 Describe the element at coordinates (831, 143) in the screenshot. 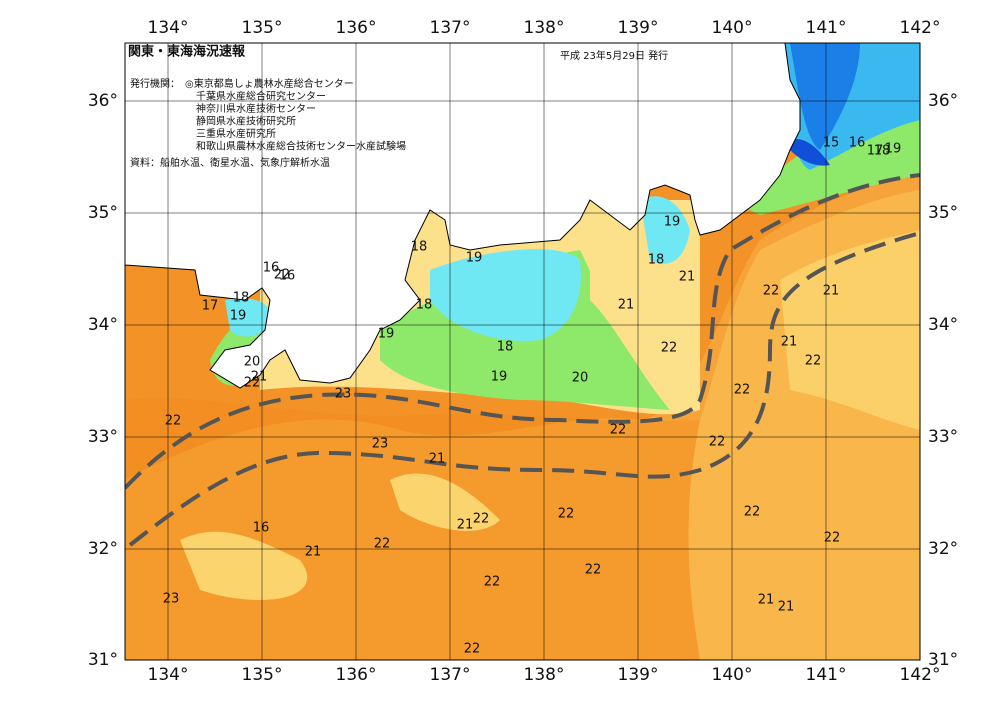

I see `contour-label: 15` at that location.